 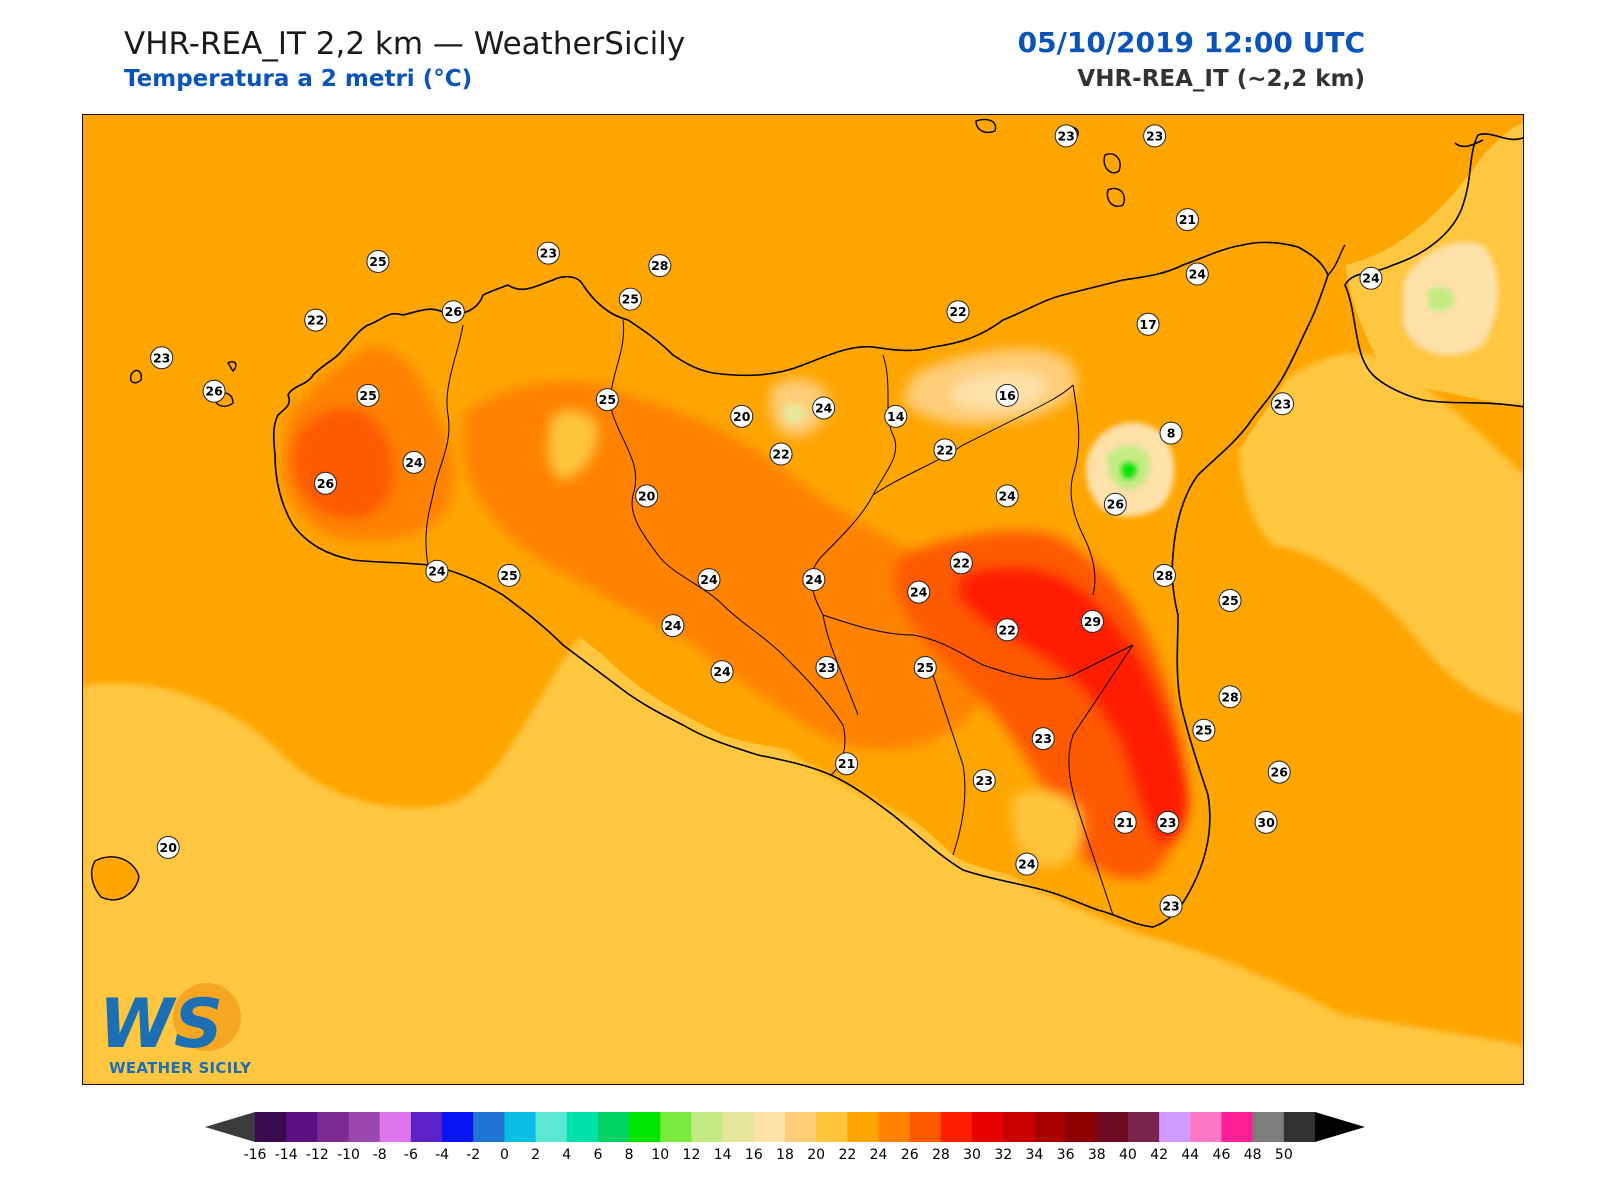 I want to click on station-value: 14, so click(x=896, y=416).